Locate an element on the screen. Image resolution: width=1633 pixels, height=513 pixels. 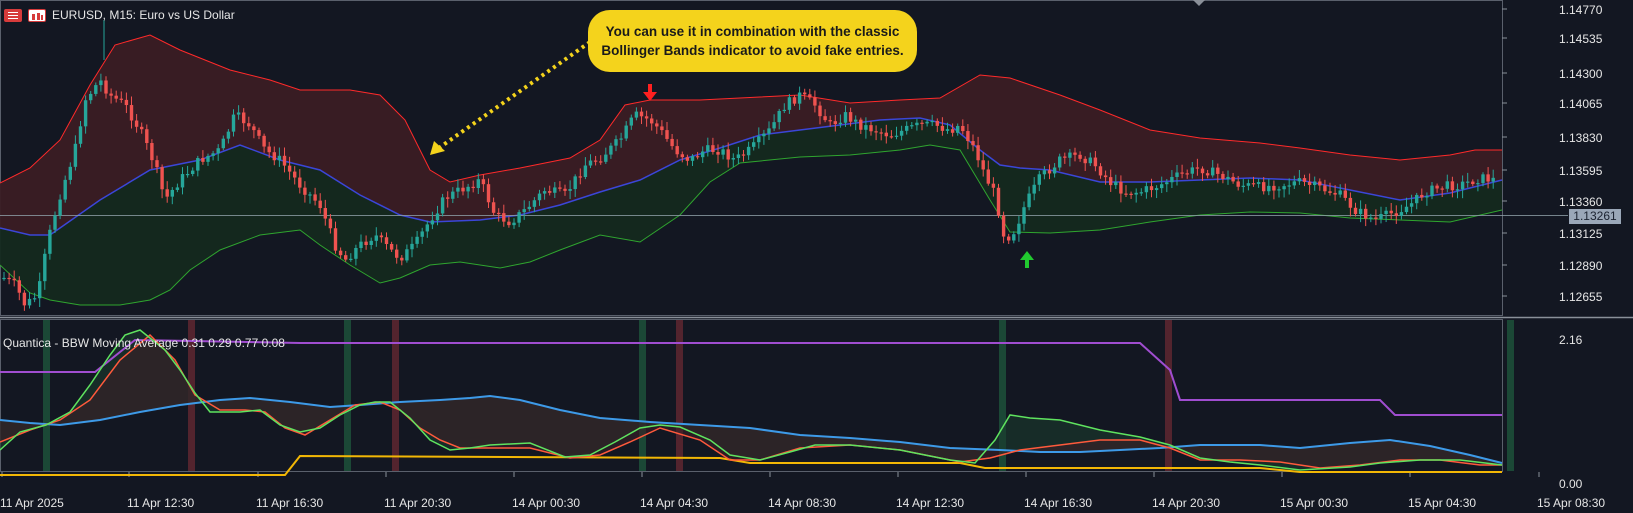
symbol-title: EURUSD, M15: Euro vs US Dollar is located at coordinates (143, 15).